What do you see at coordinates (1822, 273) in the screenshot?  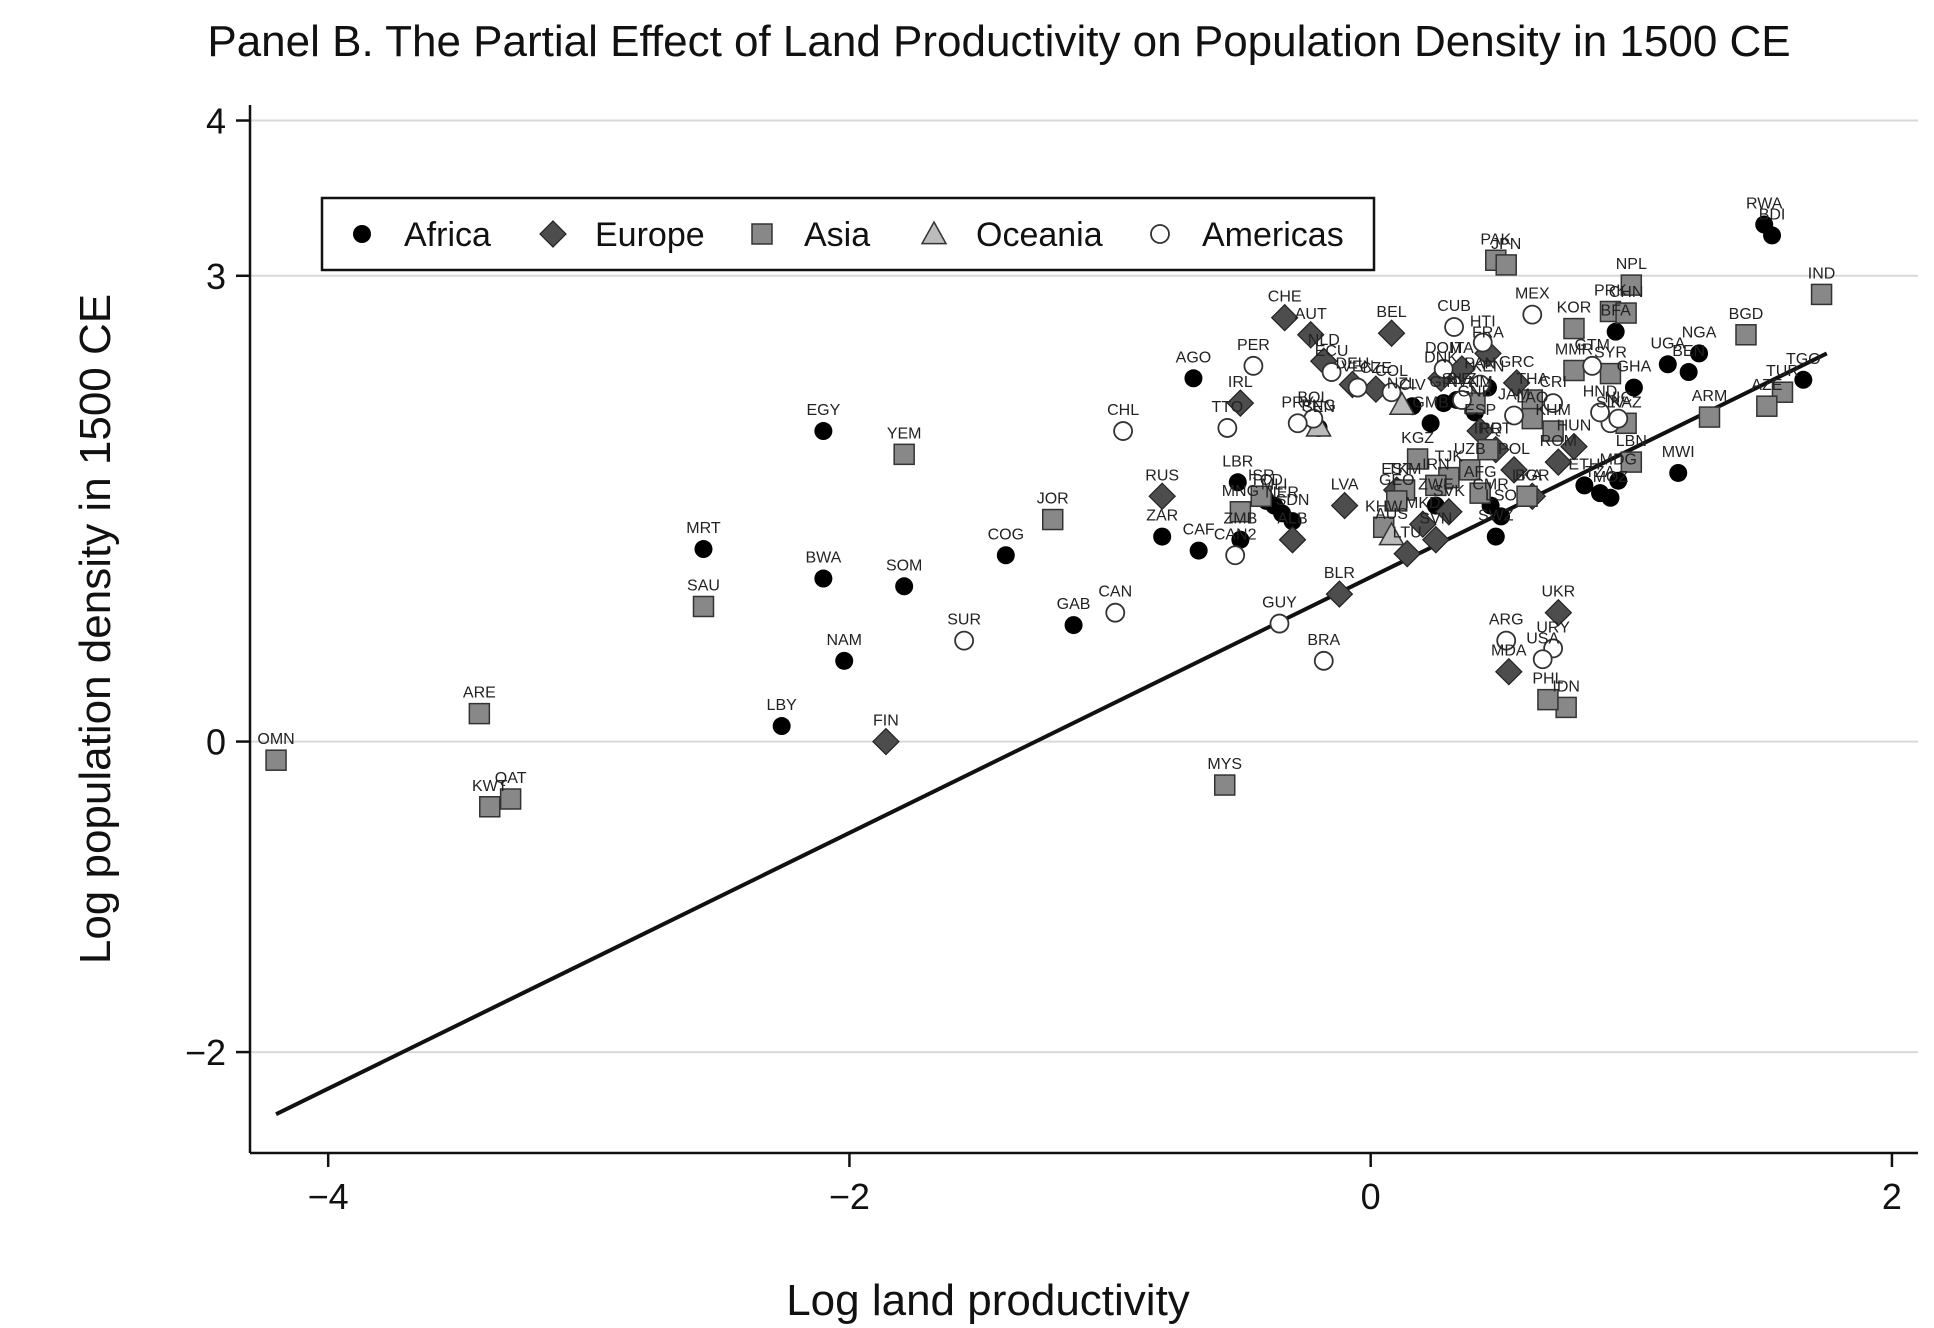 I see `point-label: IND` at bounding box center [1822, 273].